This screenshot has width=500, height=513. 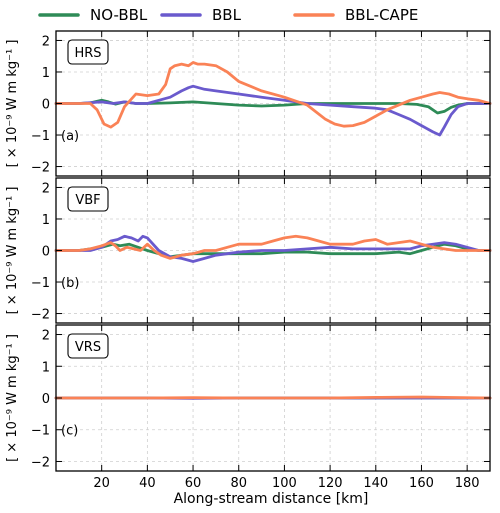 What do you see at coordinates (284, 483) in the screenshot?
I see `x-tick-label: 100` at bounding box center [284, 483].